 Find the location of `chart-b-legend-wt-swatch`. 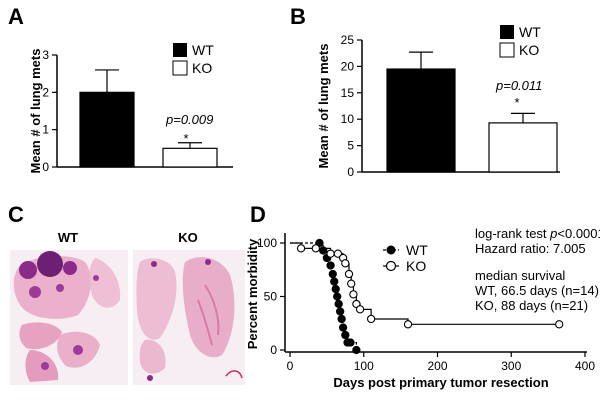

chart-b-legend-wt-swatch is located at coordinates (507, 32).